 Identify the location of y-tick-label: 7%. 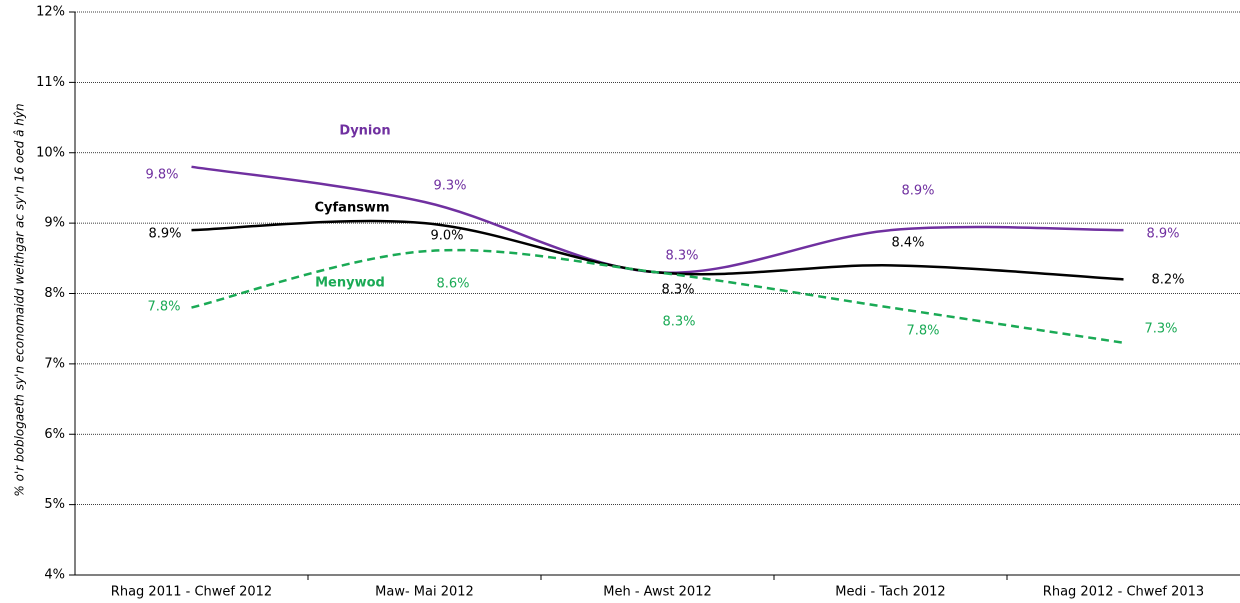
(54, 363).